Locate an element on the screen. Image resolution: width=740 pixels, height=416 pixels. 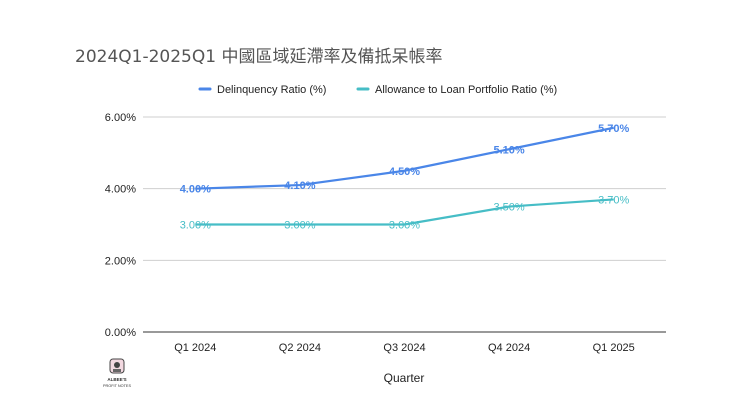
chart-title: 2024Q1-2025Q1 中國區域延滯率及備抵呆帳率 is located at coordinates (258, 57).